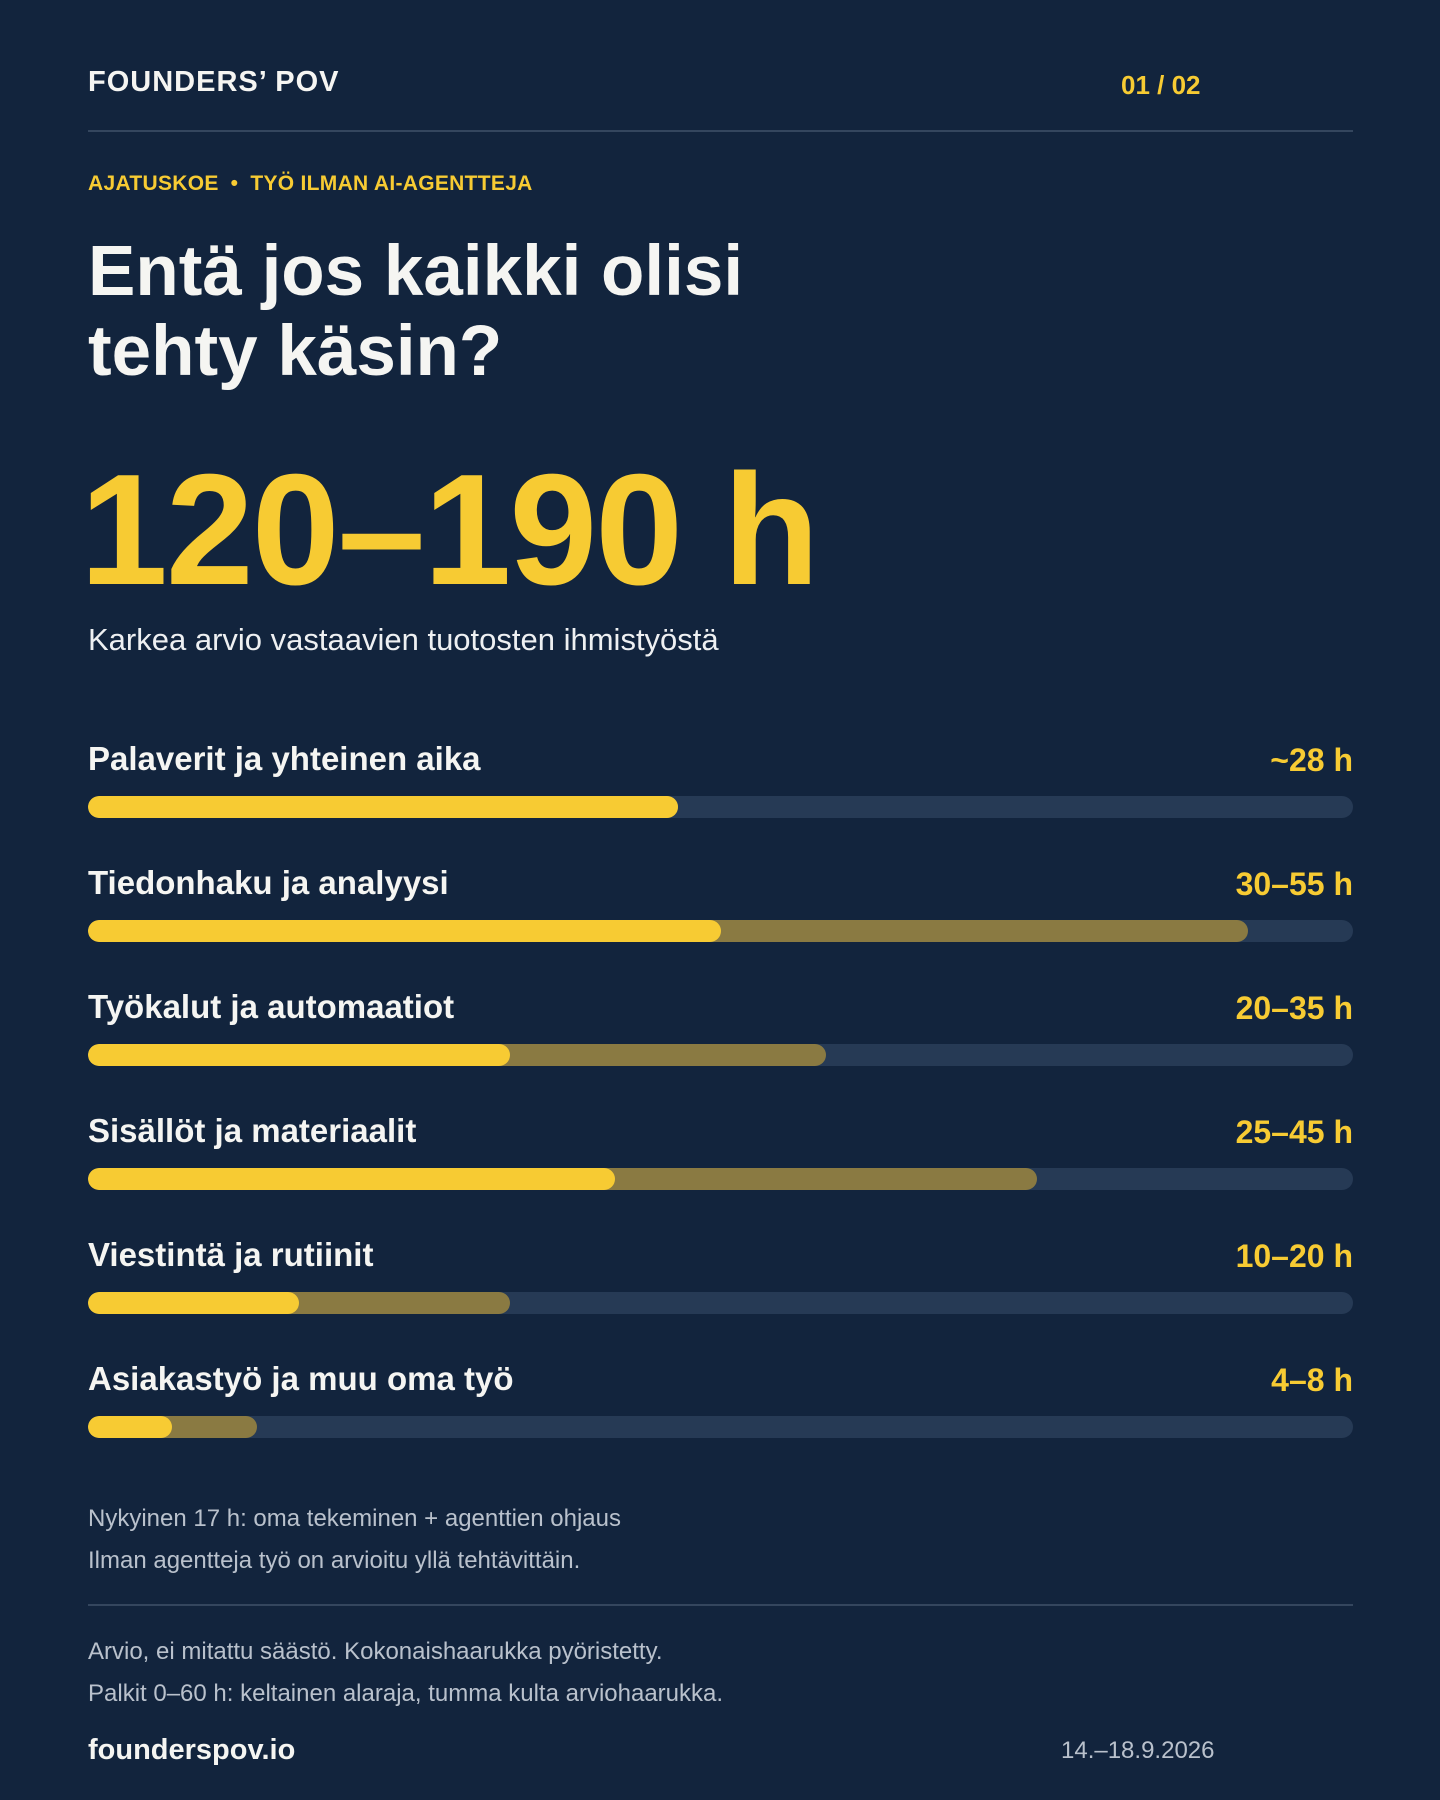 The image size is (1440, 1800). I want to click on eyebrow-left: AJATUSKOE, so click(153, 183).